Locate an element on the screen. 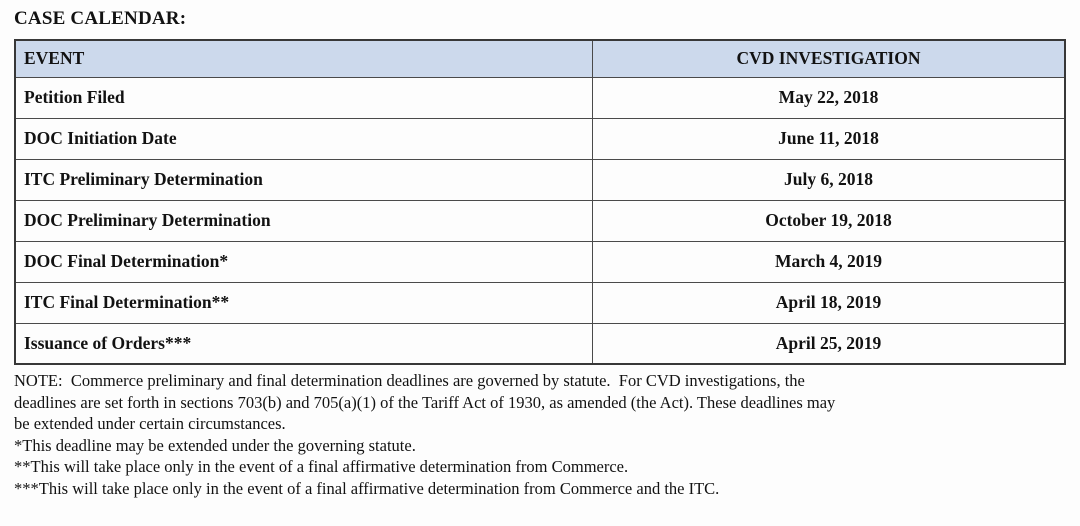 The height and width of the screenshot is (526, 1080). date-cell: May 22, 2018 is located at coordinates (829, 97).